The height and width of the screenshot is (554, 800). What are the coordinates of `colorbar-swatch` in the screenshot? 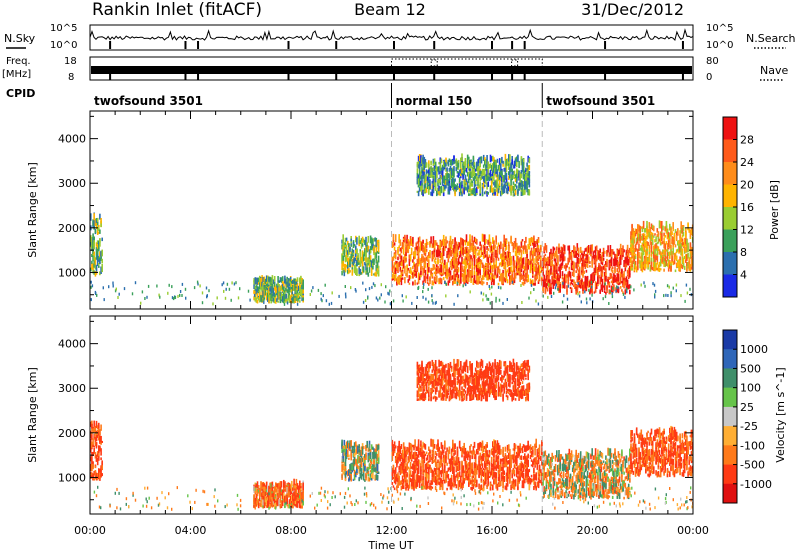 It's located at (730, 196).